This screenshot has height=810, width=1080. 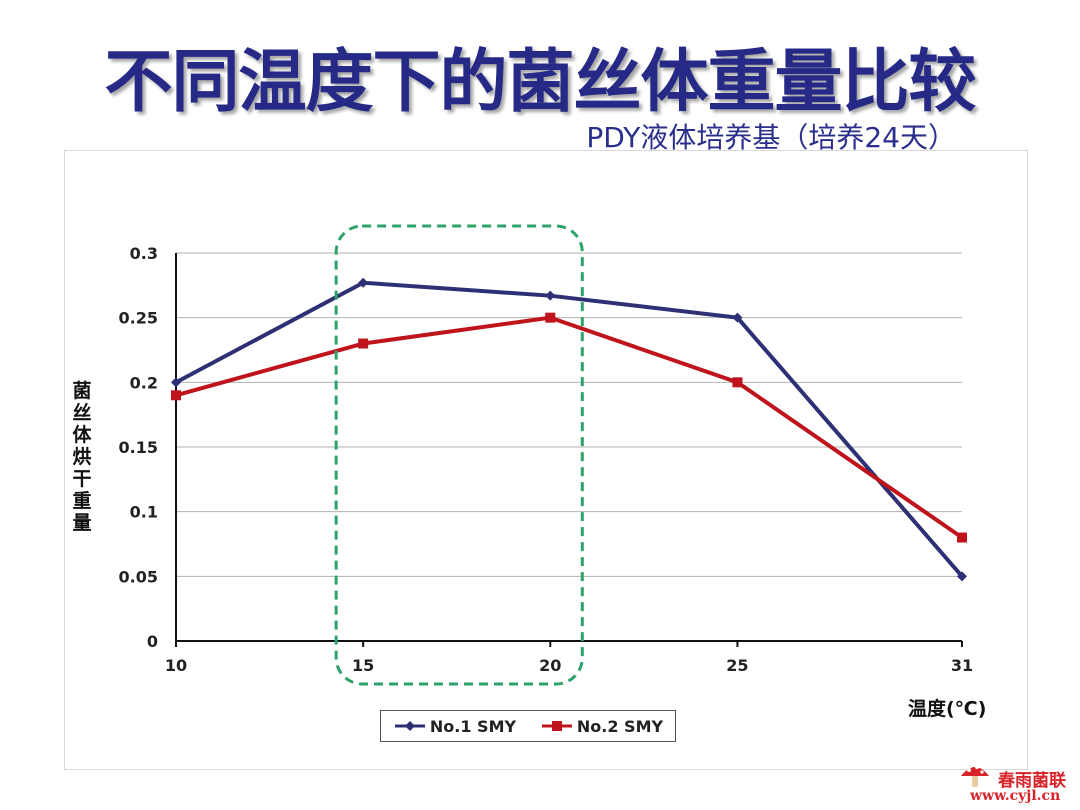 What do you see at coordinates (459, 455) in the screenshot?
I see `highlight-box` at bounding box center [459, 455].